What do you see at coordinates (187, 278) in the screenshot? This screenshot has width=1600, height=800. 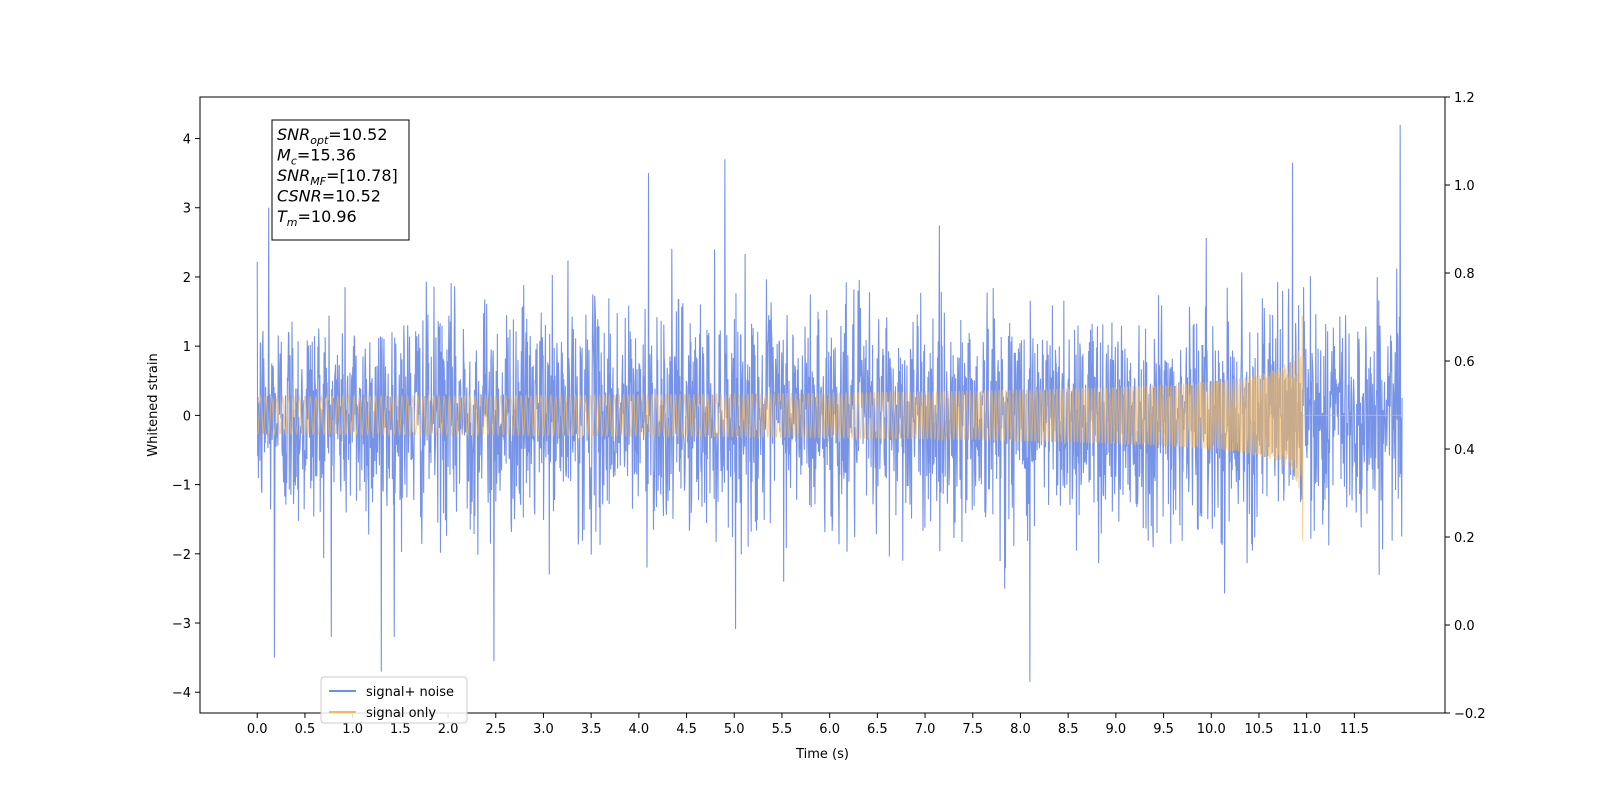 I see `y-tick-label: 2` at bounding box center [187, 278].